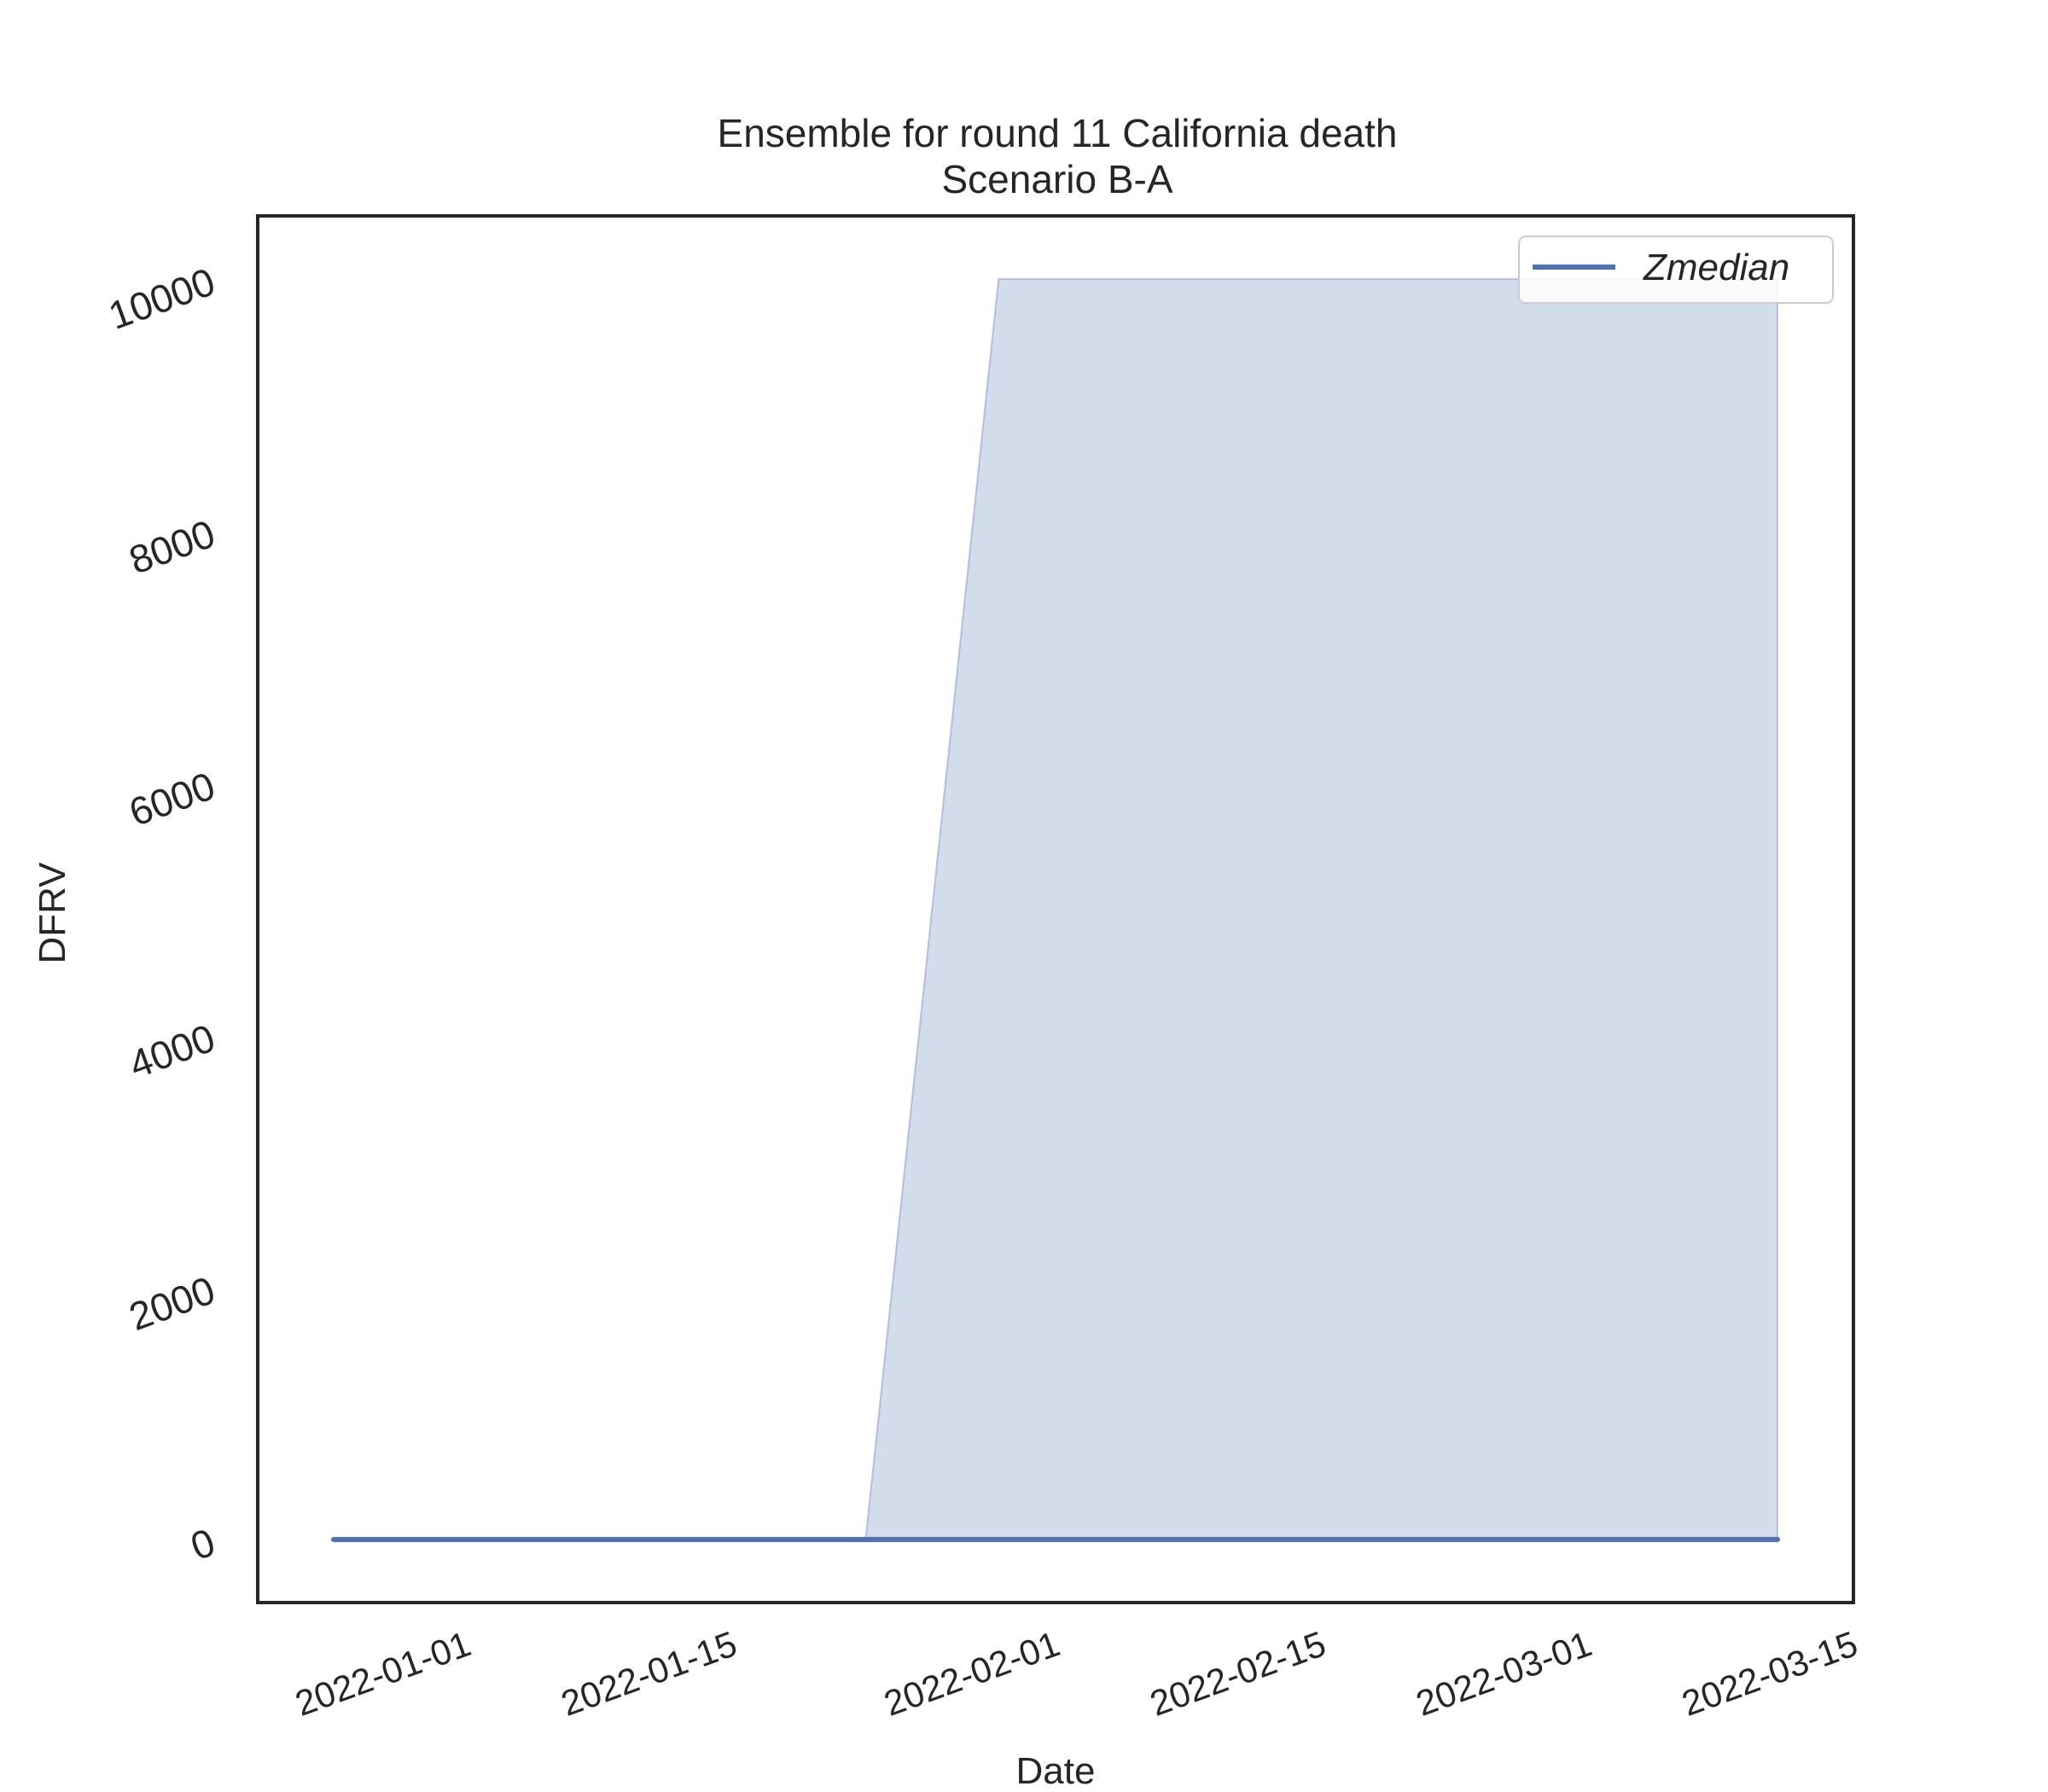  What do you see at coordinates (1058, 133) in the screenshot?
I see `chart-title: Ensemble for round 11 California death` at bounding box center [1058, 133].